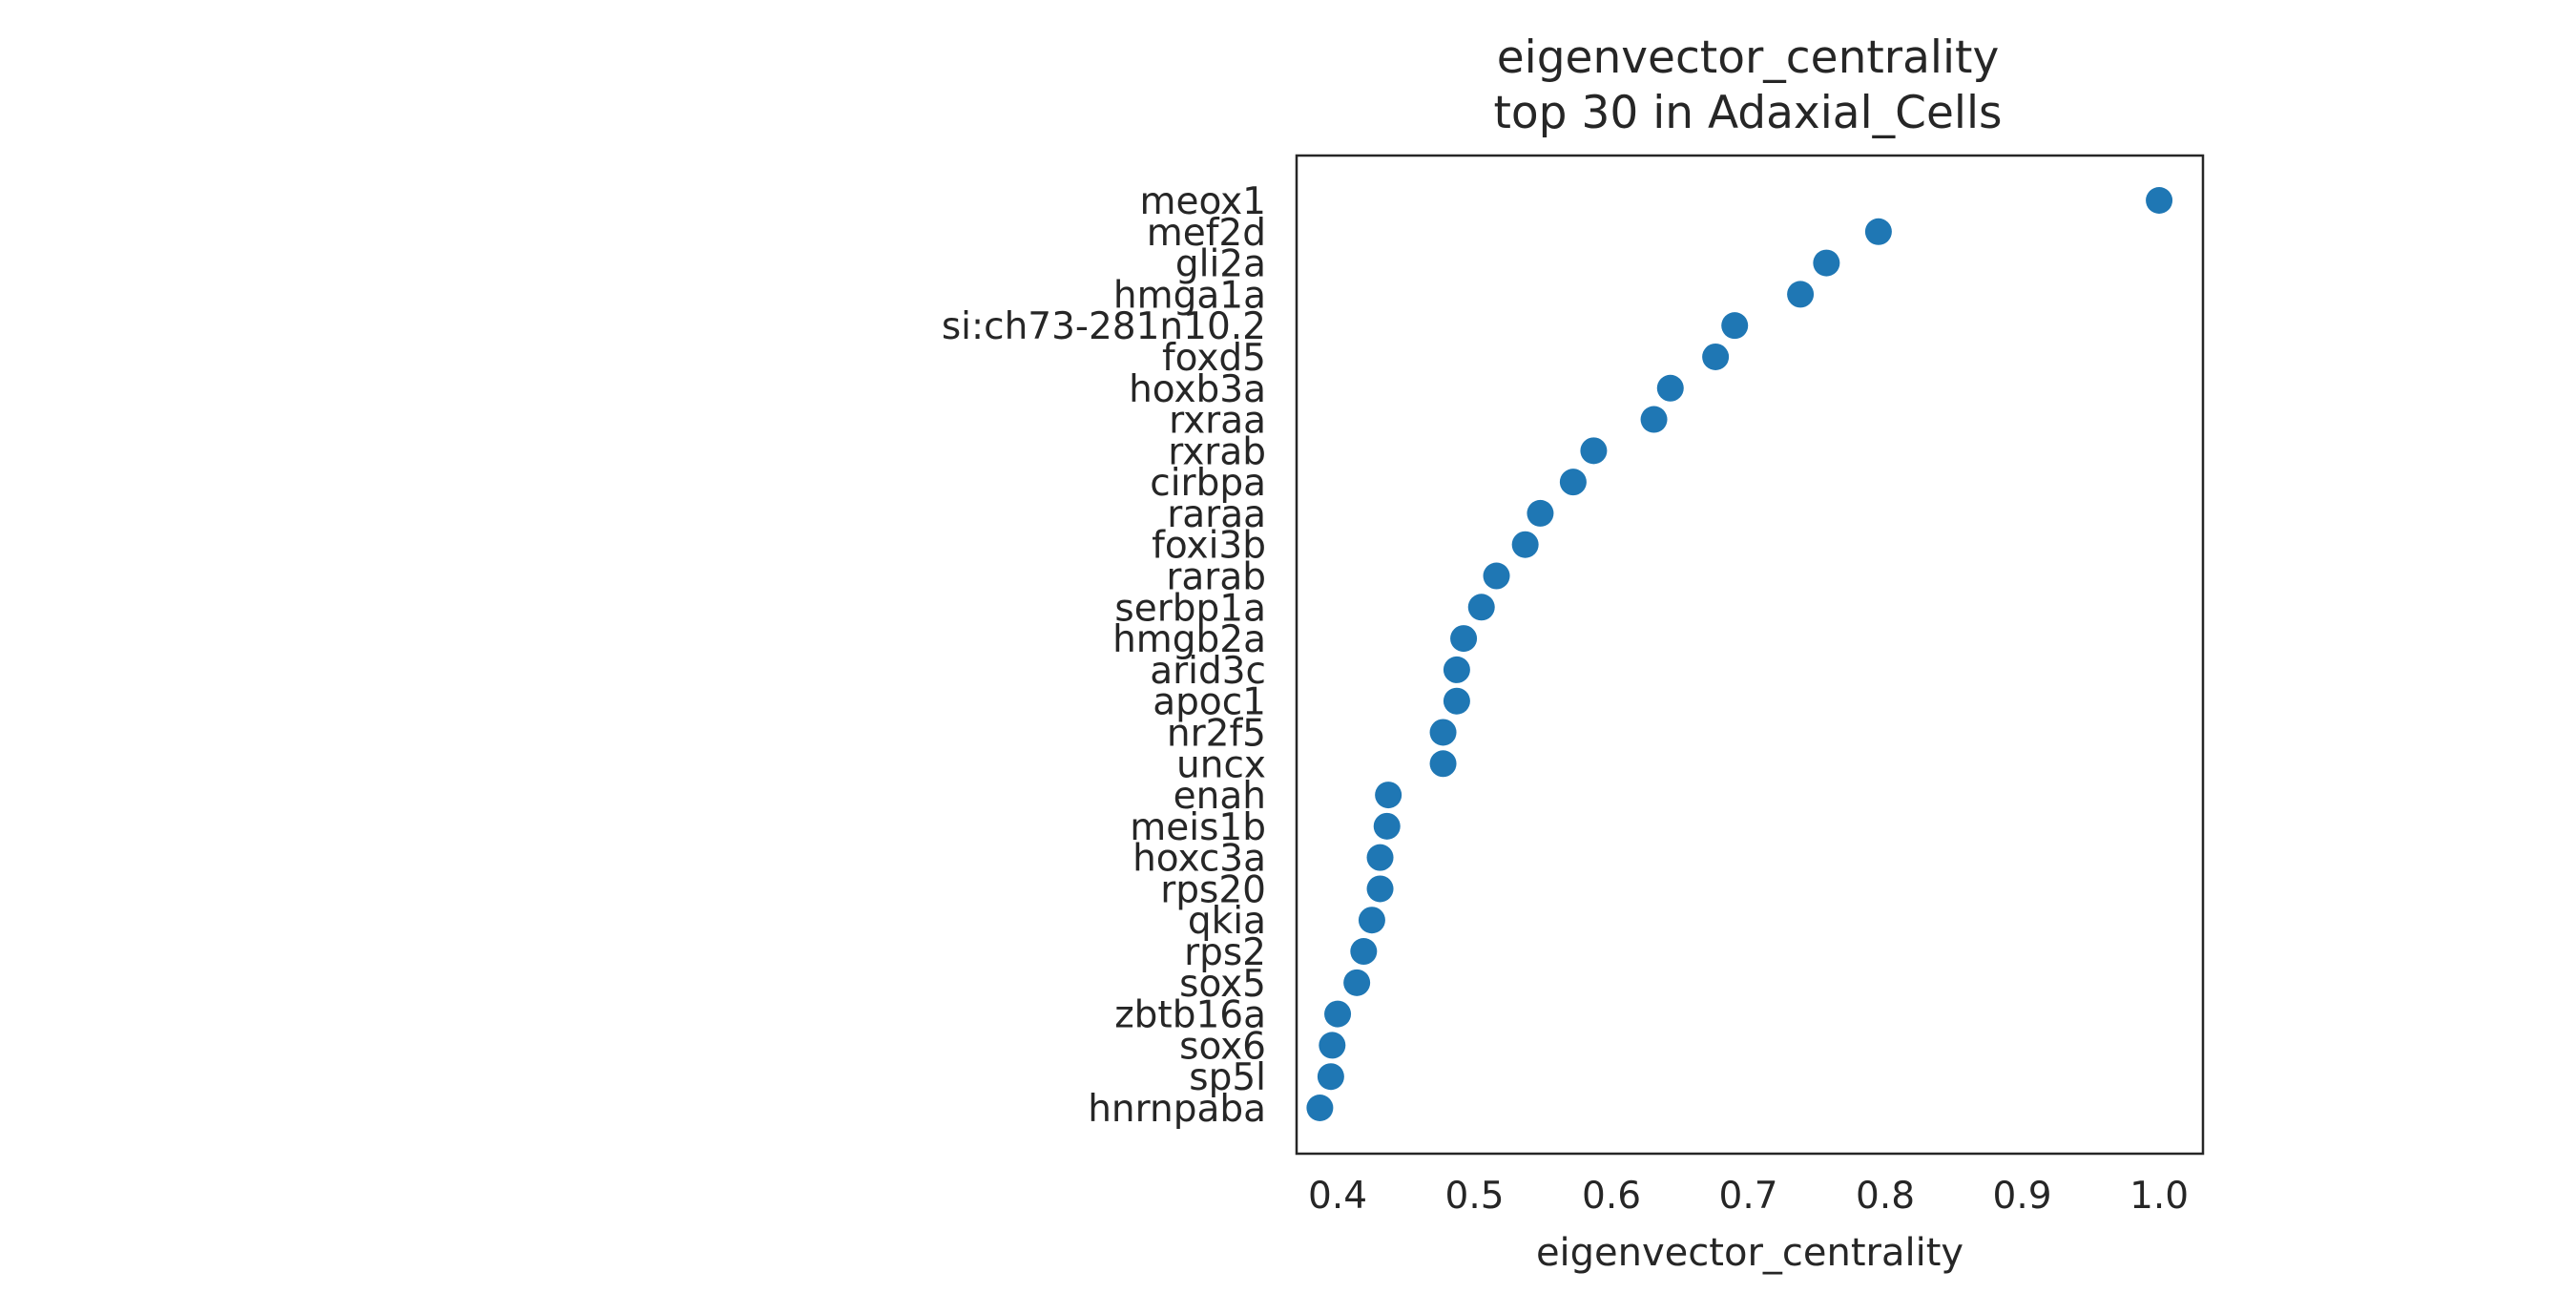 The height and width of the screenshot is (1293, 2576). Describe the element at coordinates (1749, 1253) in the screenshot. I see `x-axis-label: eigenvector_centrality` at that location.